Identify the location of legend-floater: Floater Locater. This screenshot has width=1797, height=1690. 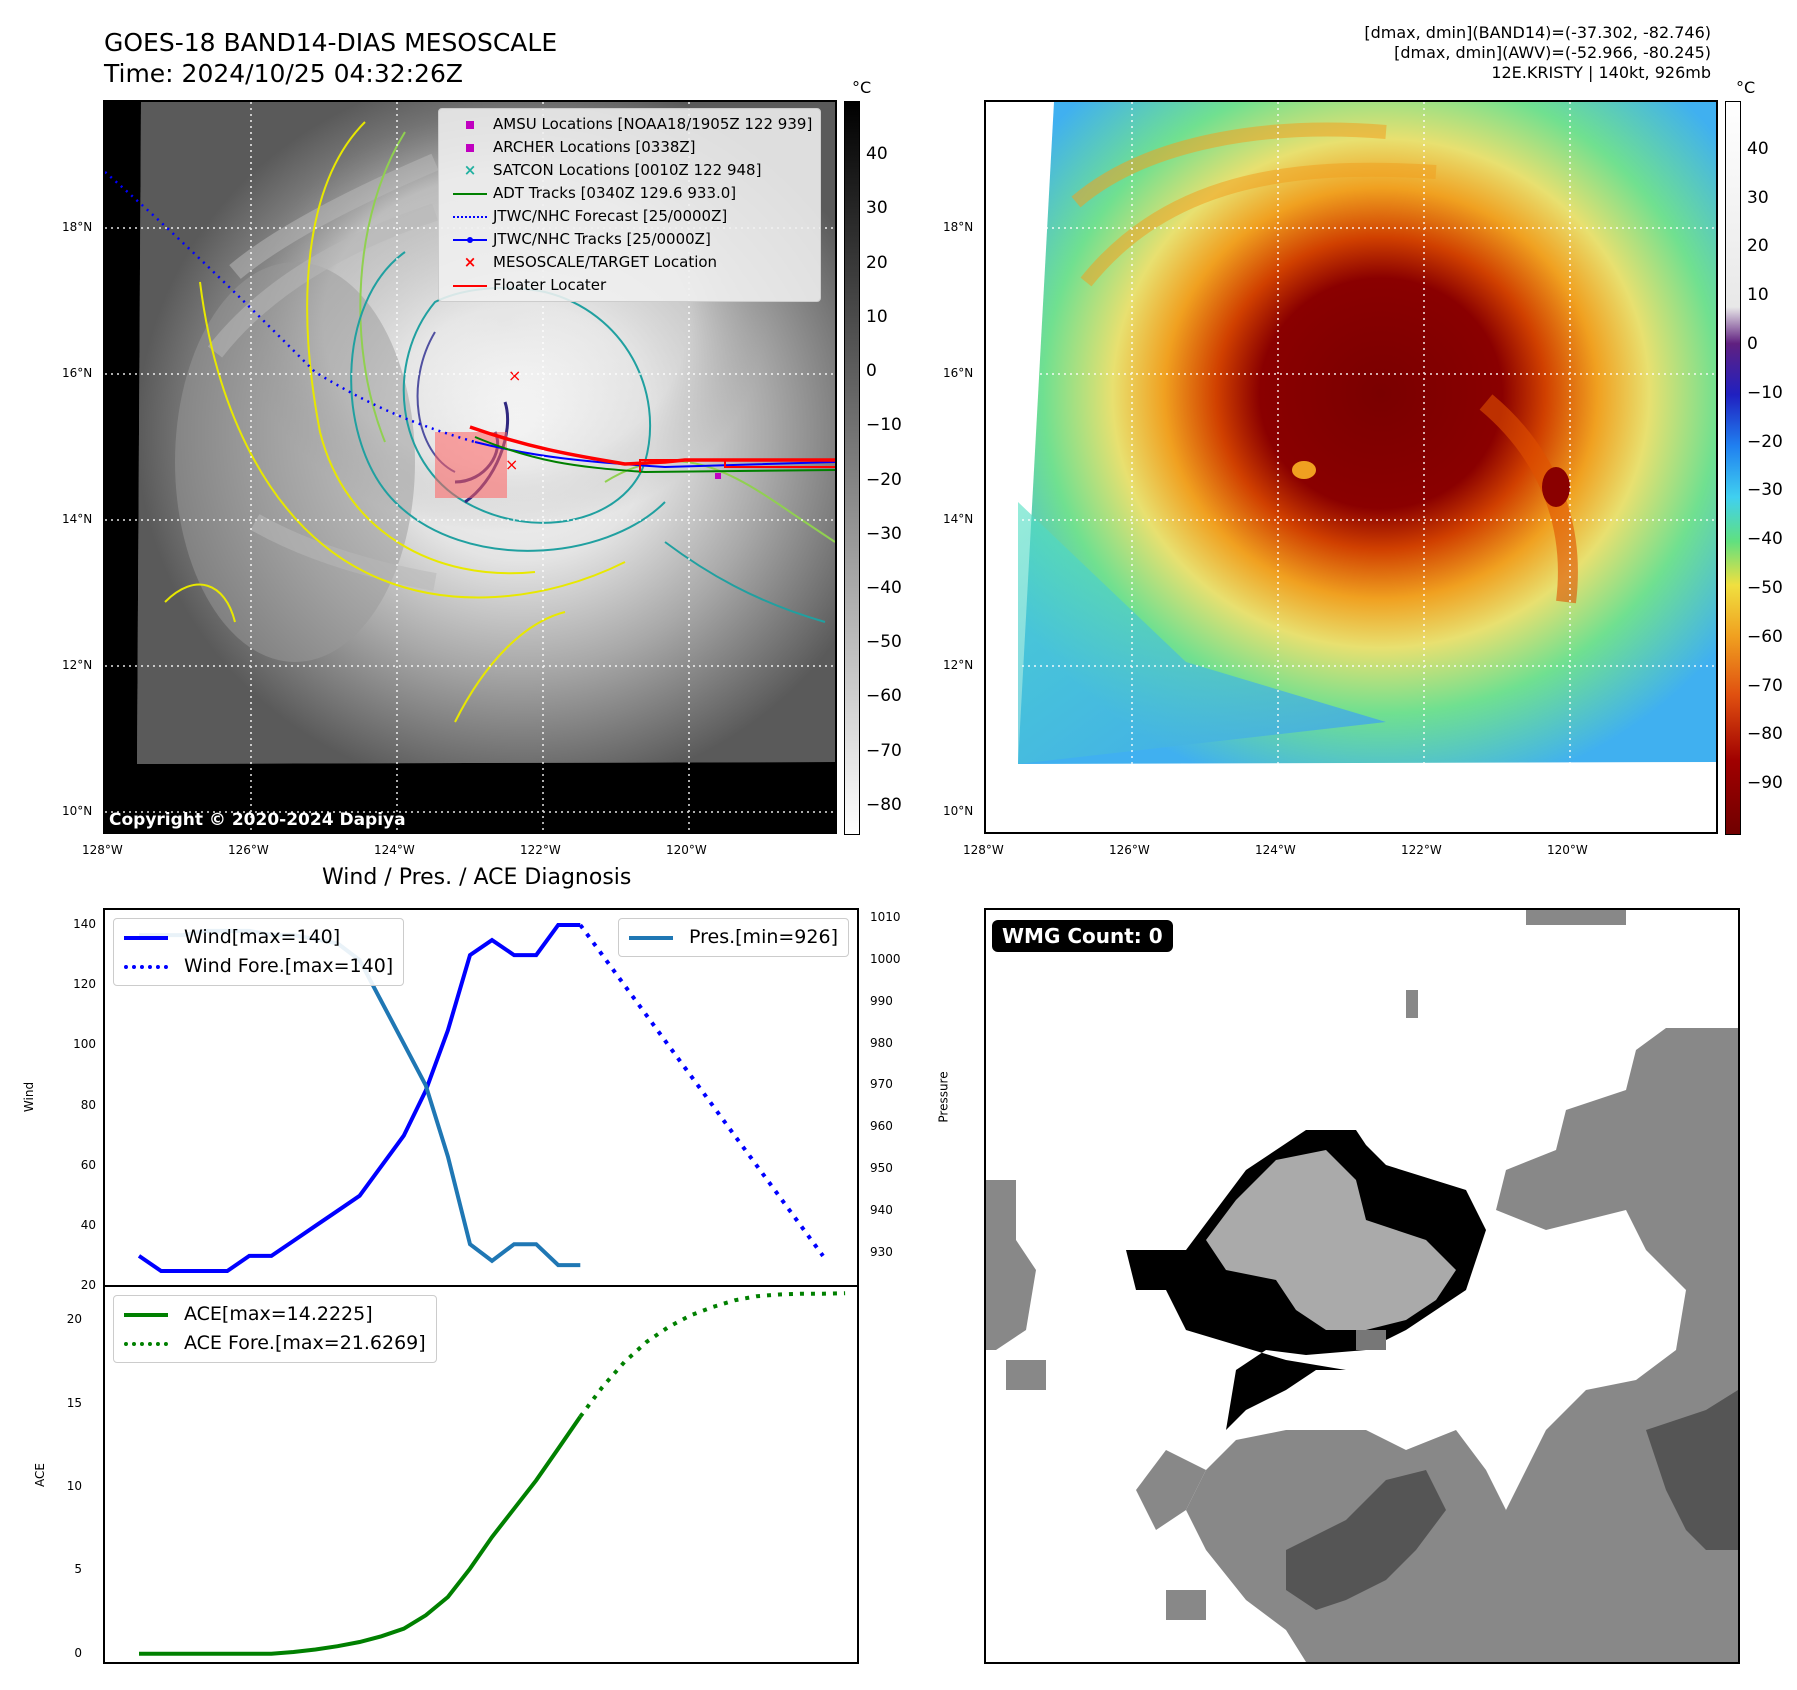
(629, 285).